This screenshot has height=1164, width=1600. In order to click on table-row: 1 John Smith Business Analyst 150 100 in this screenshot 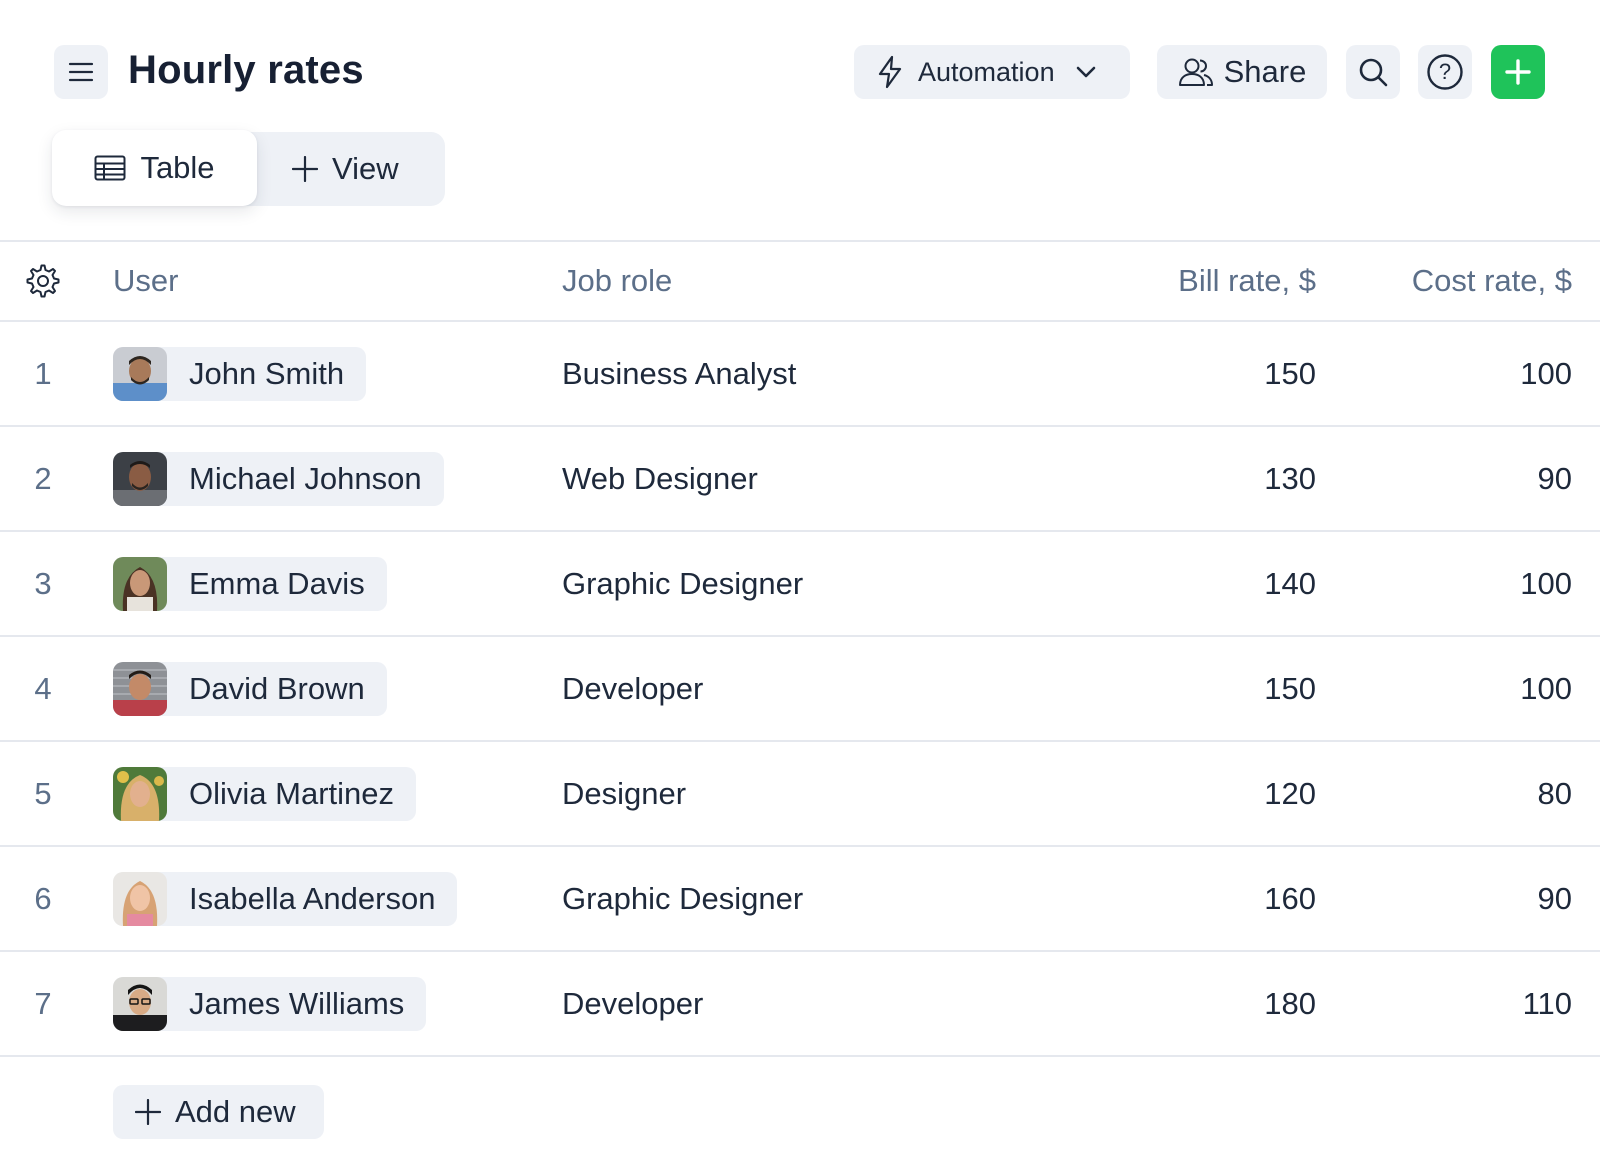, I will do `click(800, 374)`.